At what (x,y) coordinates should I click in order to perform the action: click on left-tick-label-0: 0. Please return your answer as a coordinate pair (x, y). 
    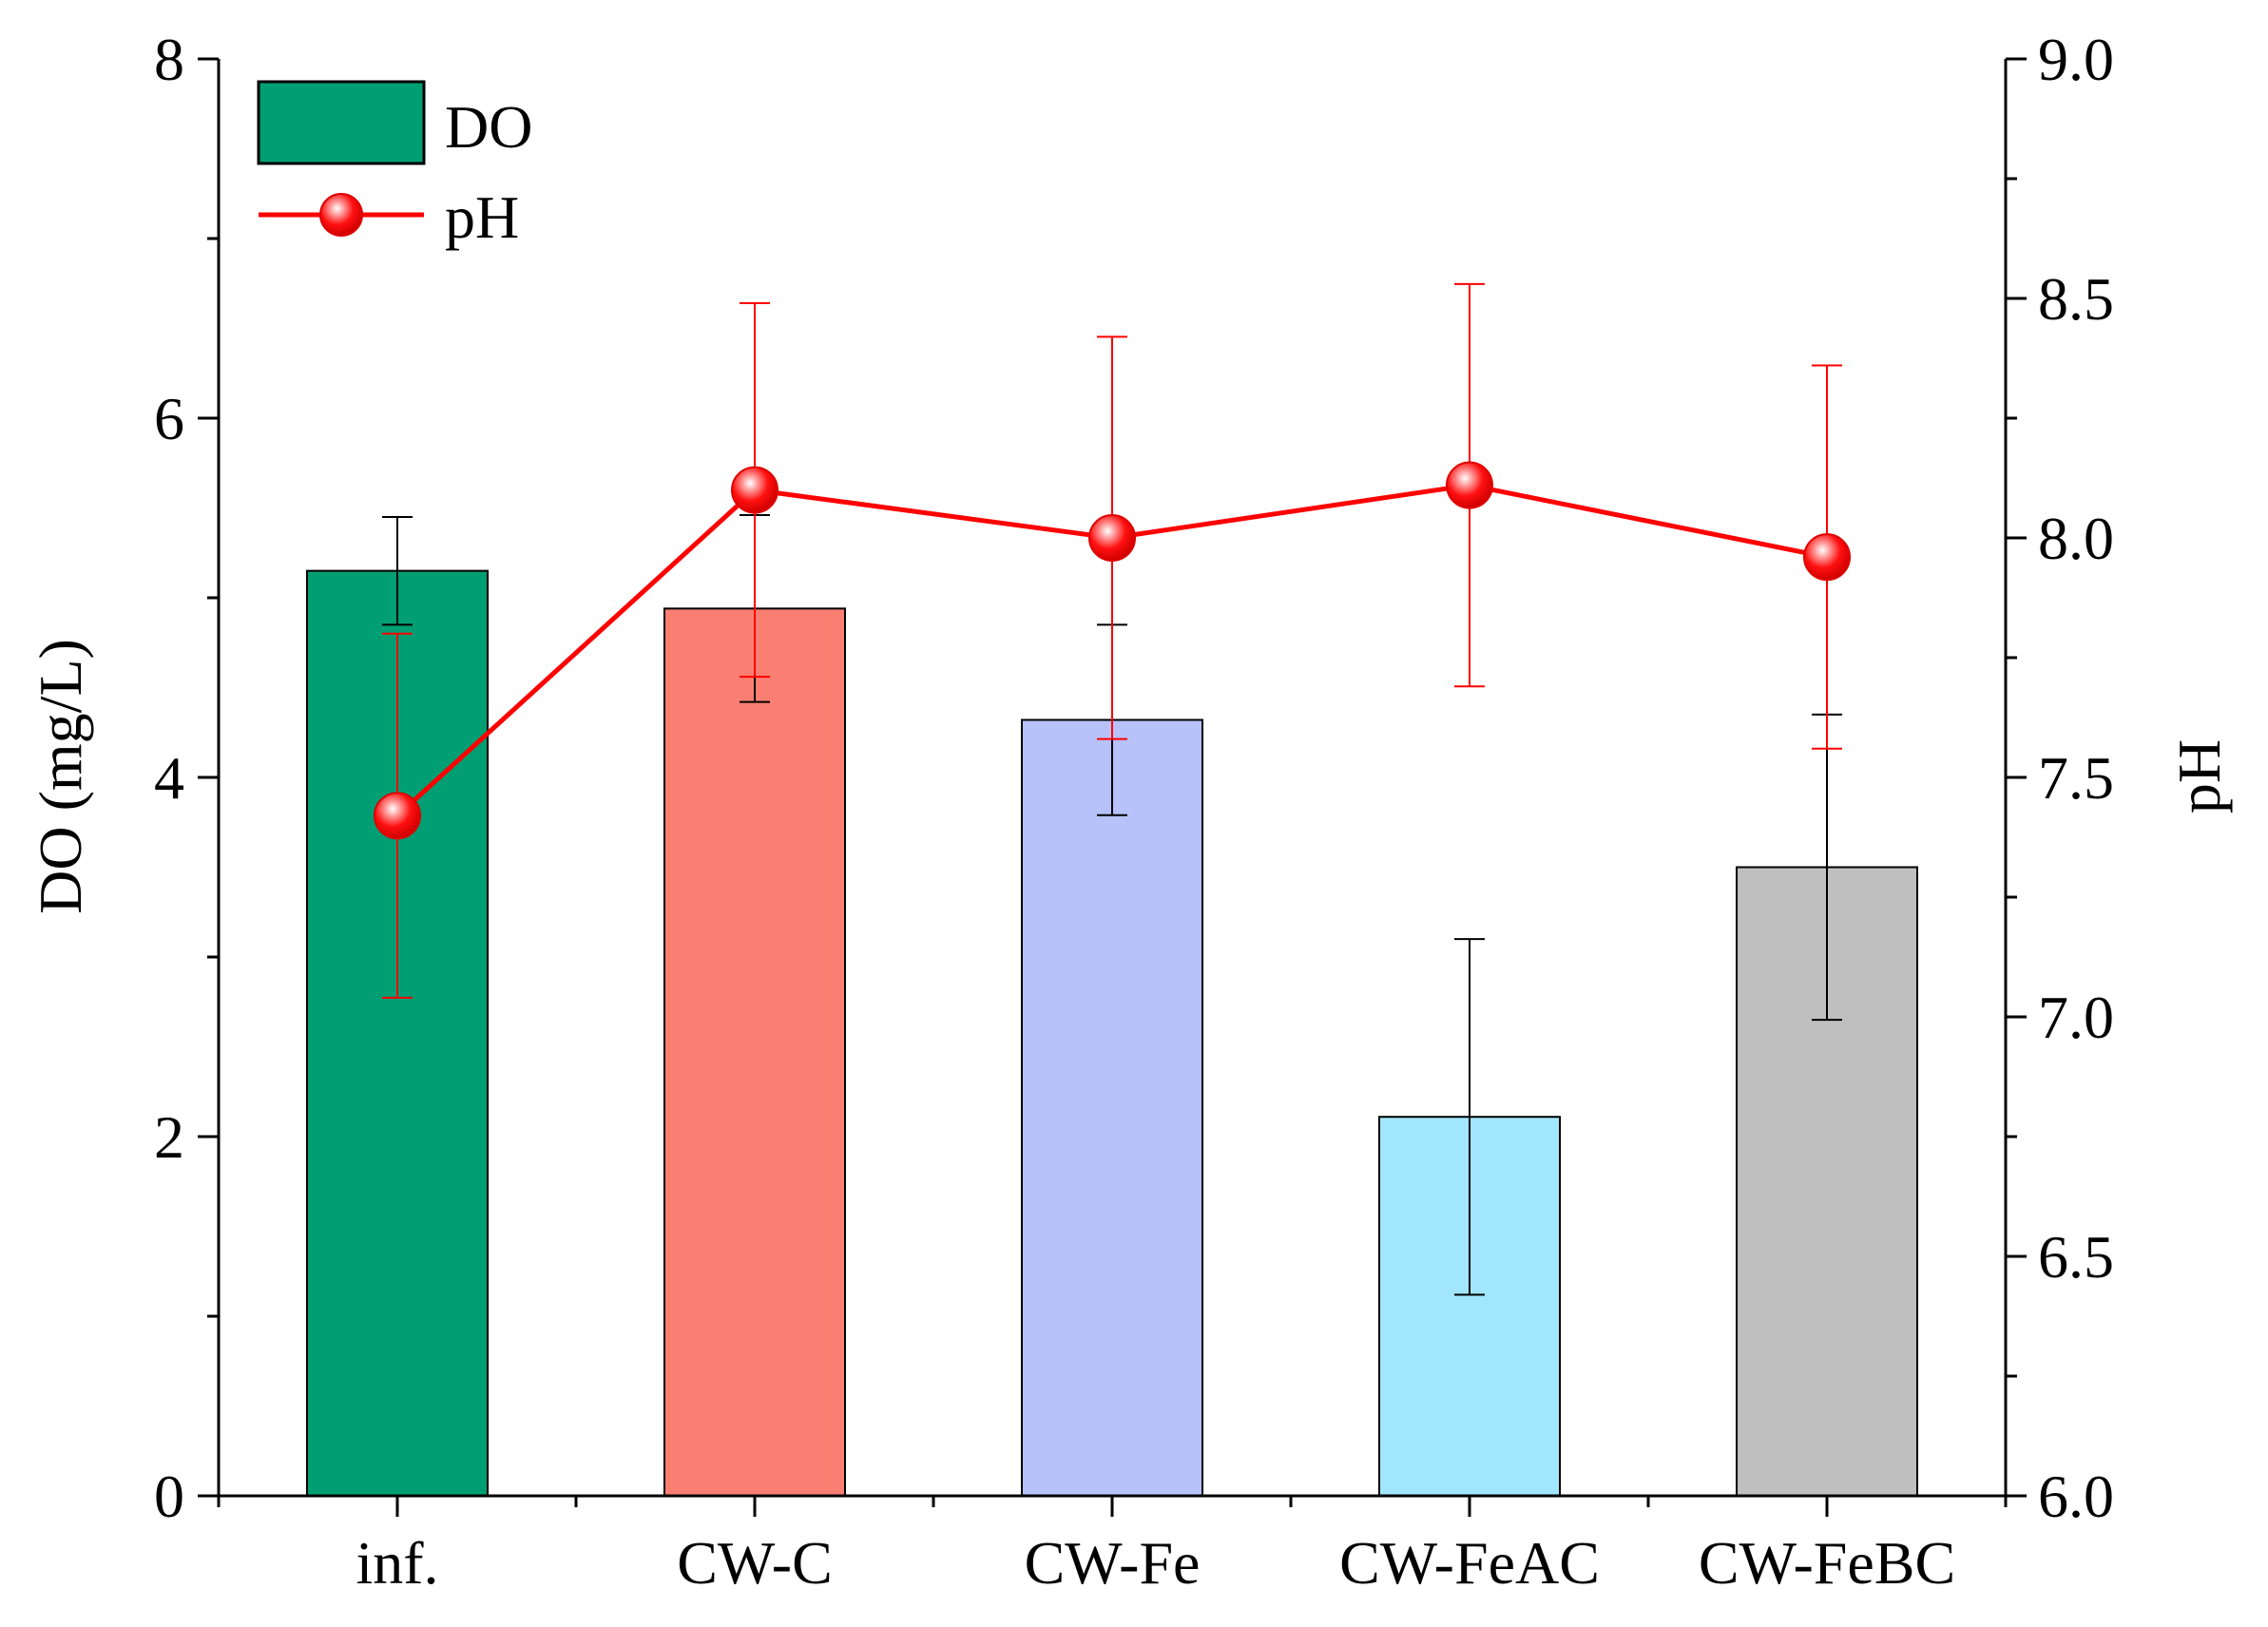
    Looking at the image, I should click on (169, 1496).